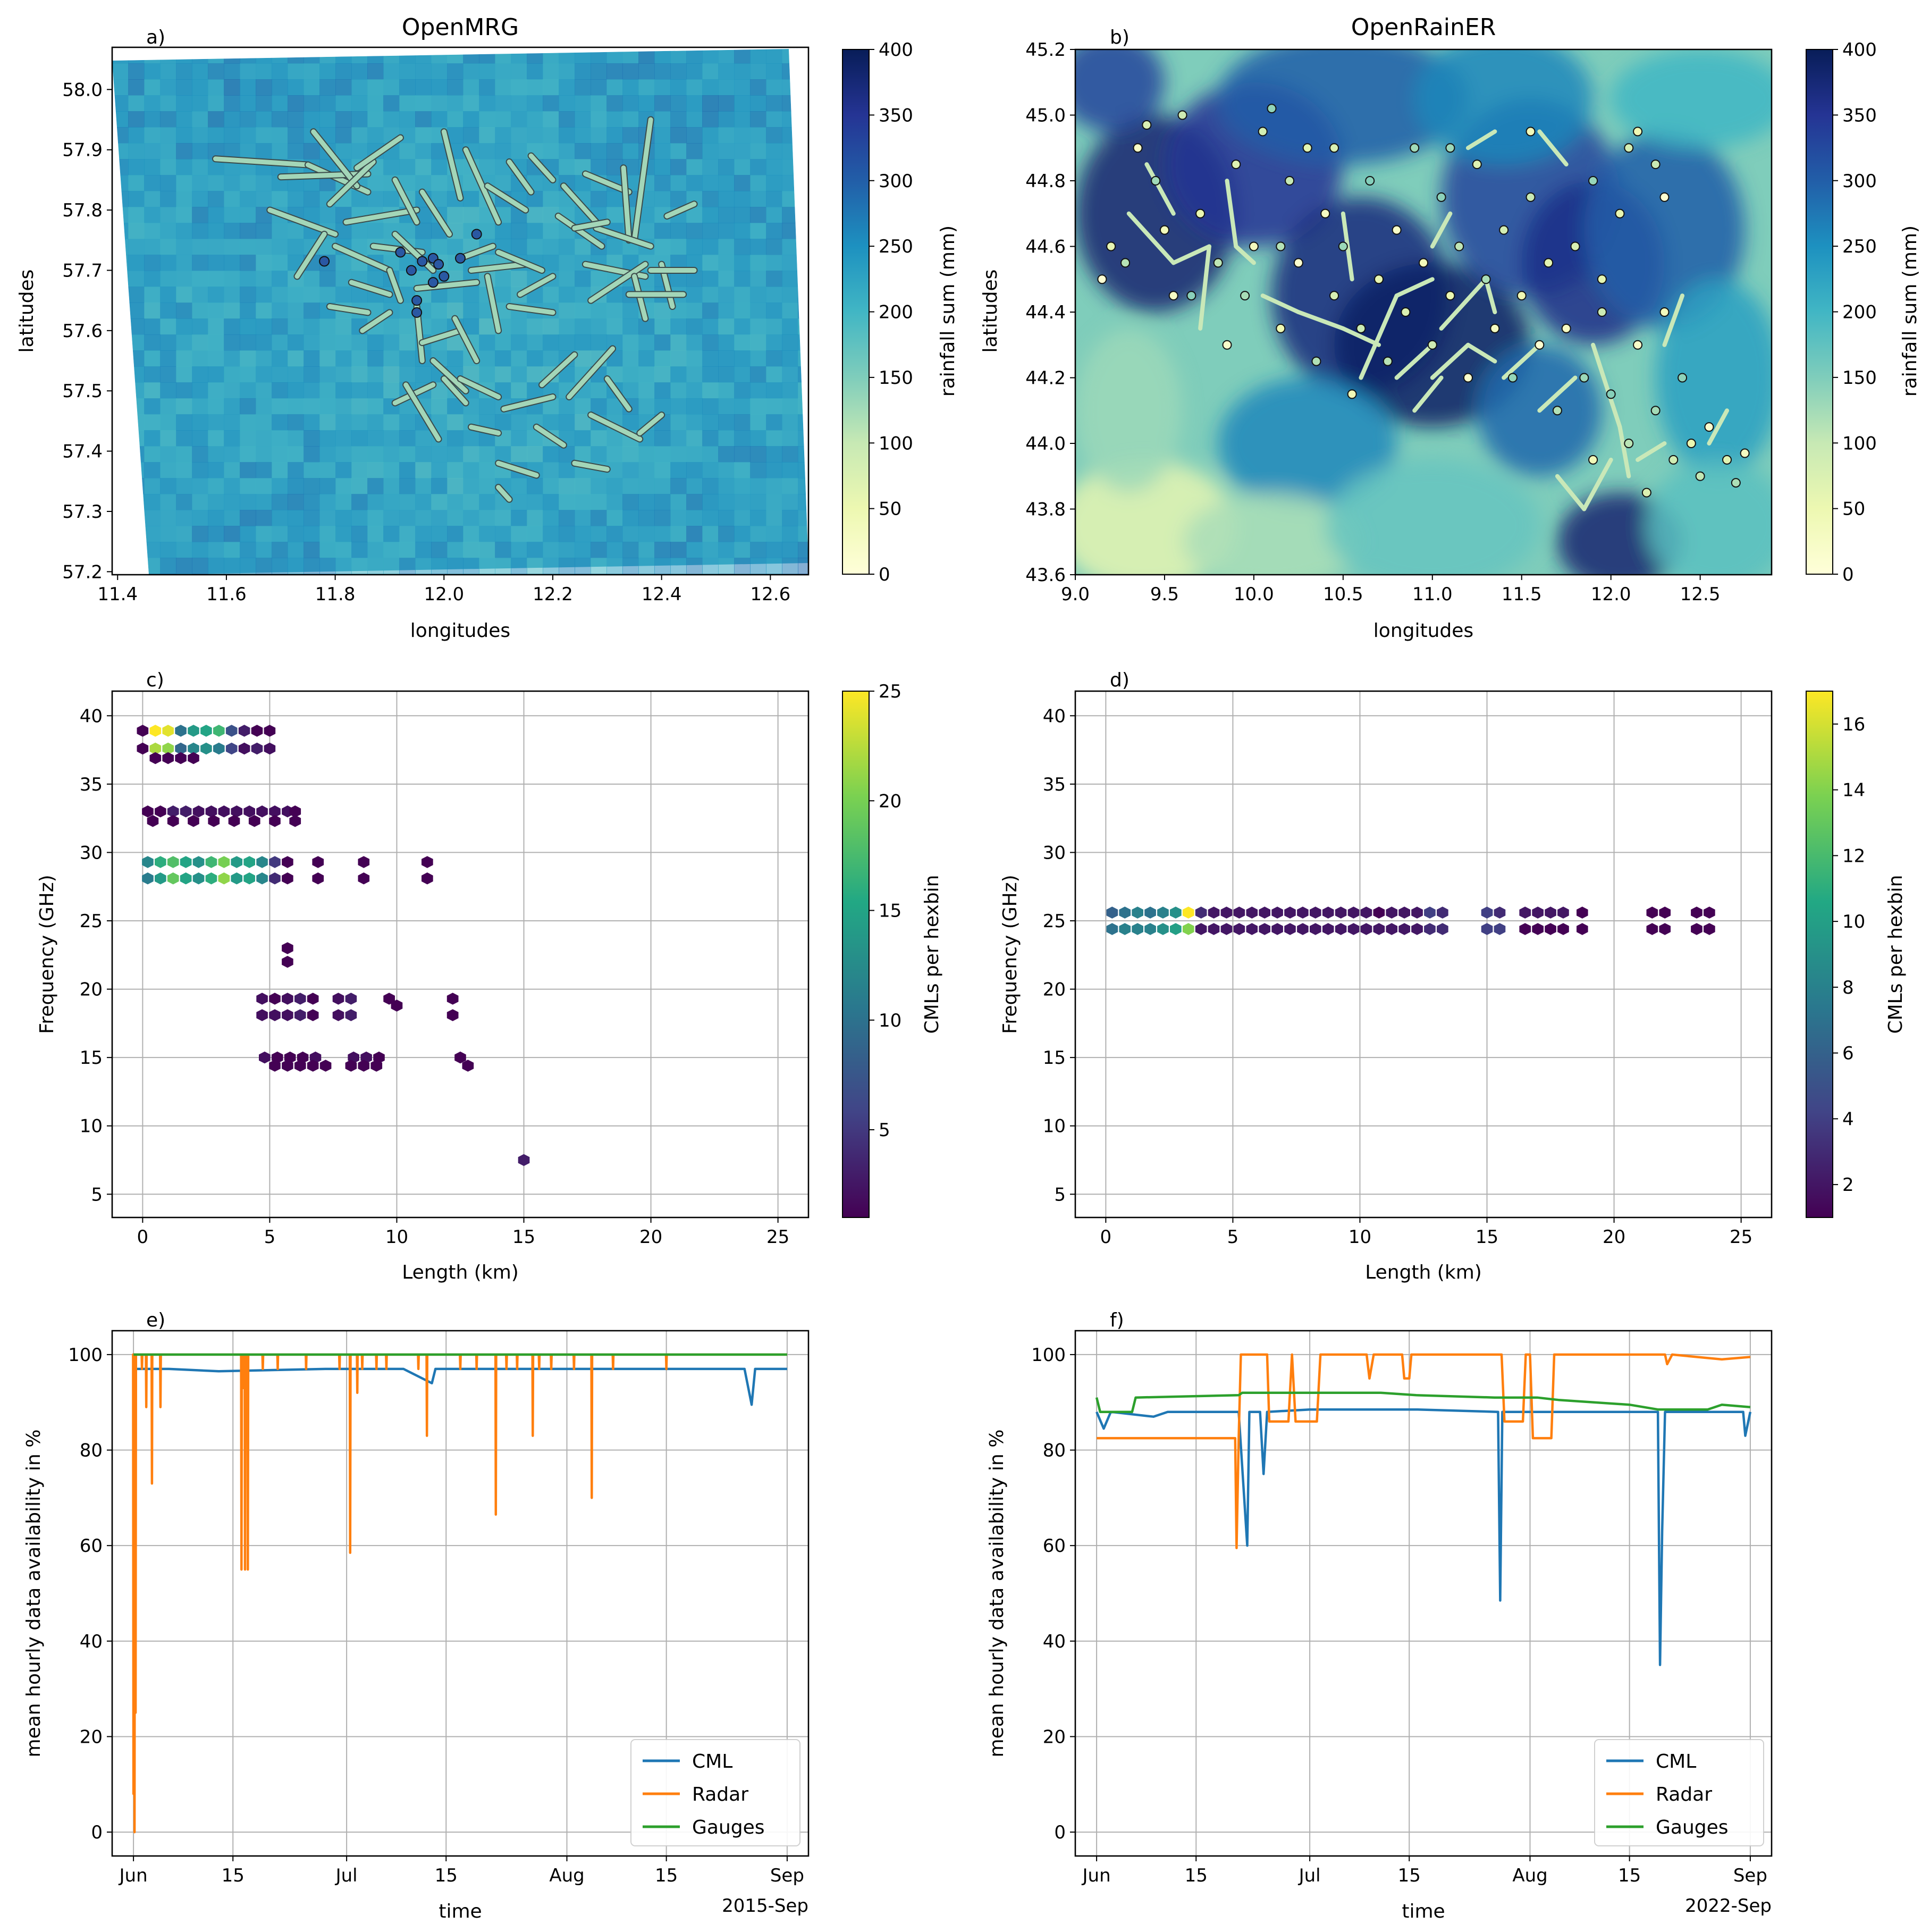 This screenshot has height=1932, width=1930. I want to click on rain-gauge-a, so click(411, 270).